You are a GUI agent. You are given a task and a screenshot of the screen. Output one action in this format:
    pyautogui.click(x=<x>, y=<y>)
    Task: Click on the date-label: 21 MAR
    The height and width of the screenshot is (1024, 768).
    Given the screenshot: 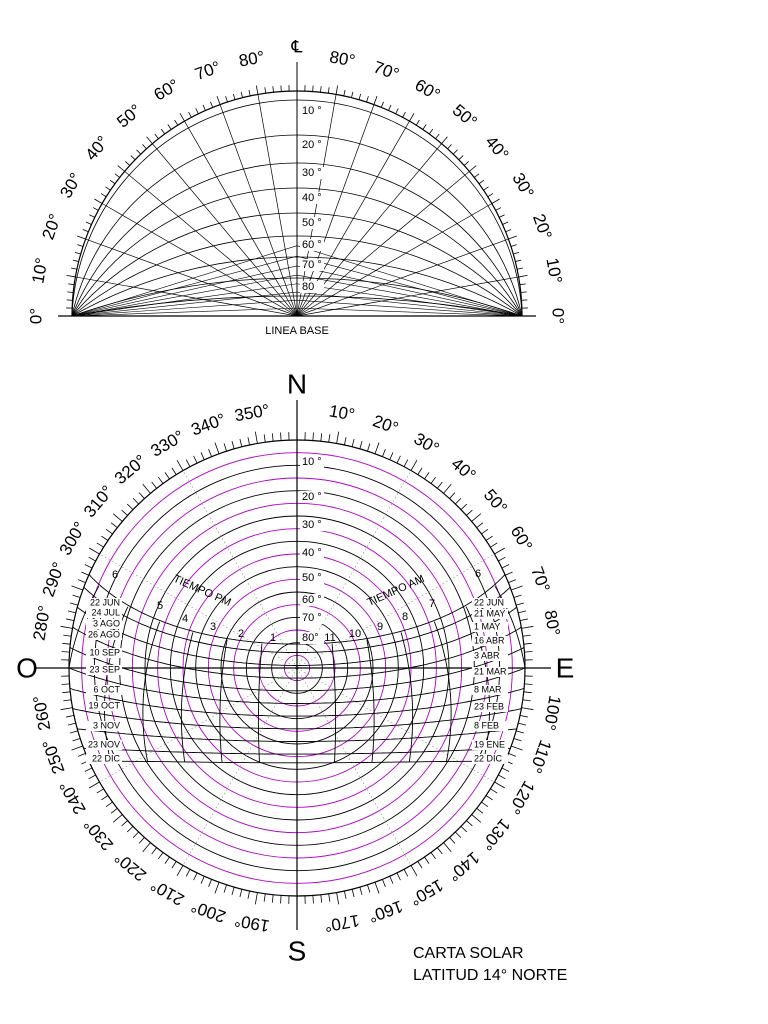 What is the action you would take?
    pyautogui.click(x=490, y=671)
    